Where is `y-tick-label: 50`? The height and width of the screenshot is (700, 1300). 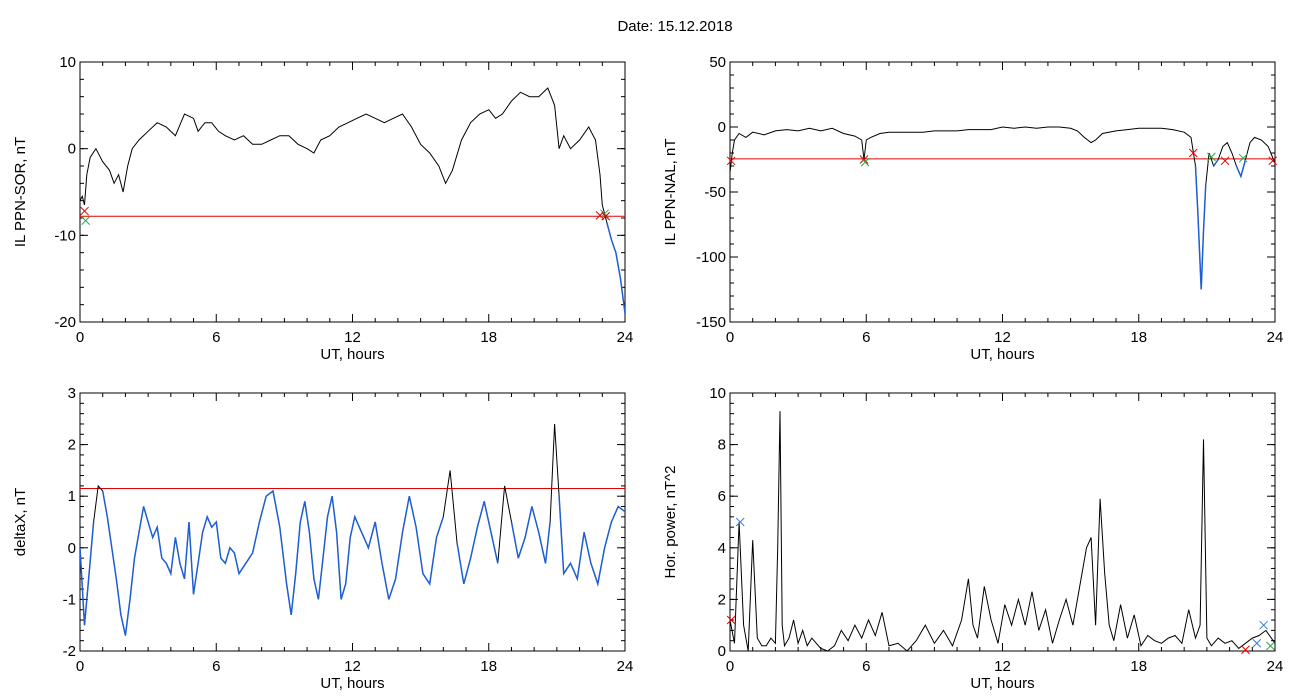
y-tick-label: 50 is located at coordinates (717, 62).